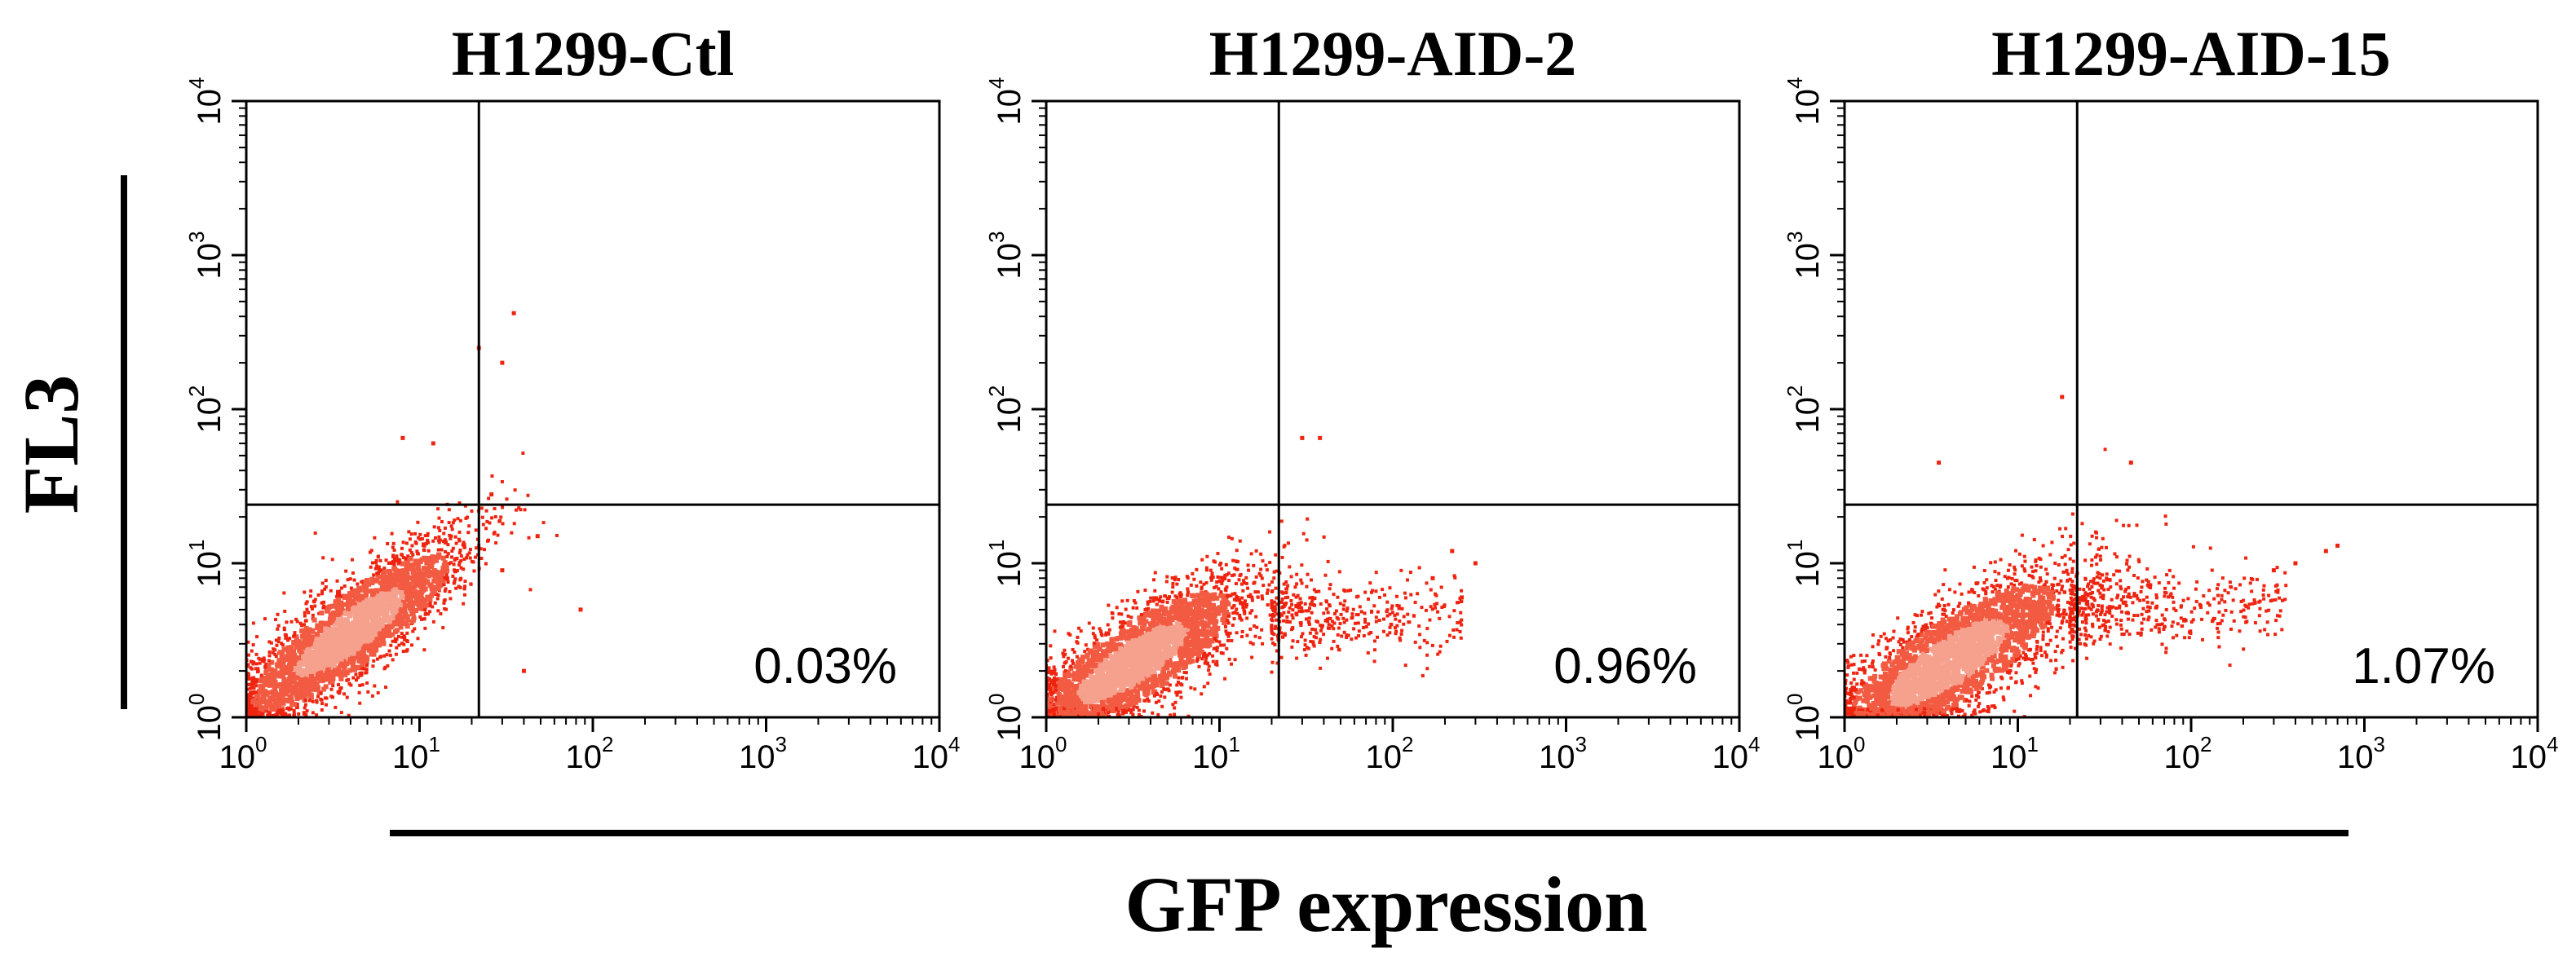  I want to click on y-tick-label: 102, so click(206, 410).